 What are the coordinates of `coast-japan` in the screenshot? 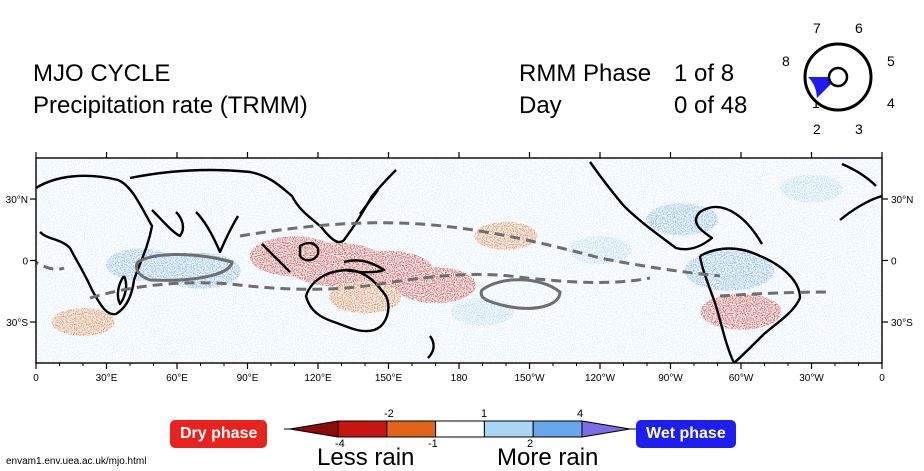 It's located at (369, 202).